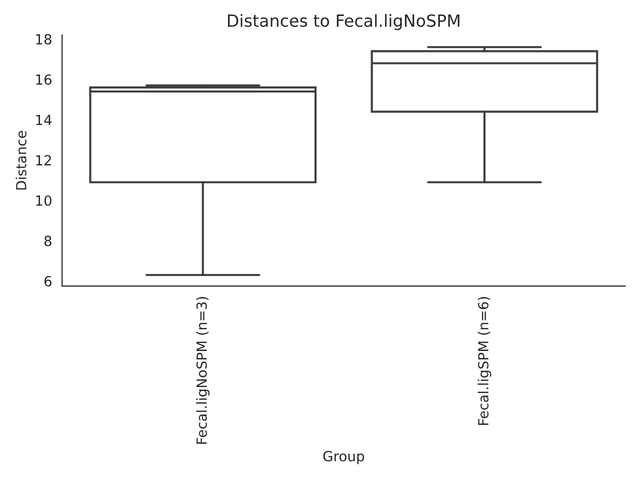 This screenshot has width=640, height=480. What do you see at coordinates (44, 200) in the screenshot?
I see `y-tick-label: 10` at bounding box center [44, 200].